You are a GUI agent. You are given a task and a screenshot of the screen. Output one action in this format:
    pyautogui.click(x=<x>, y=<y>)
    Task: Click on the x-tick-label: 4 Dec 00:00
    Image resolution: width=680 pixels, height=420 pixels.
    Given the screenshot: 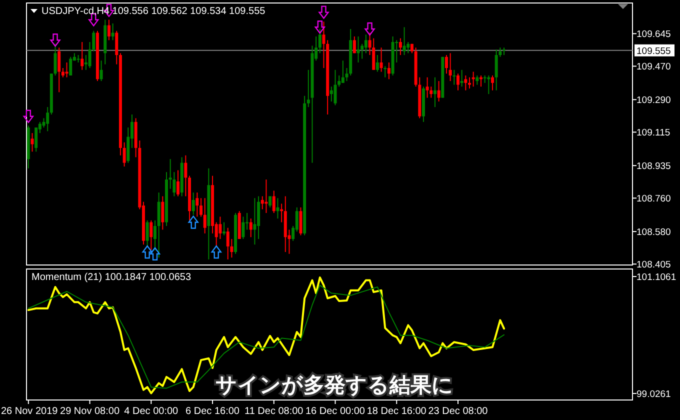 What is the action you would take?
    pyautogui.click(x=151, y=411)
    